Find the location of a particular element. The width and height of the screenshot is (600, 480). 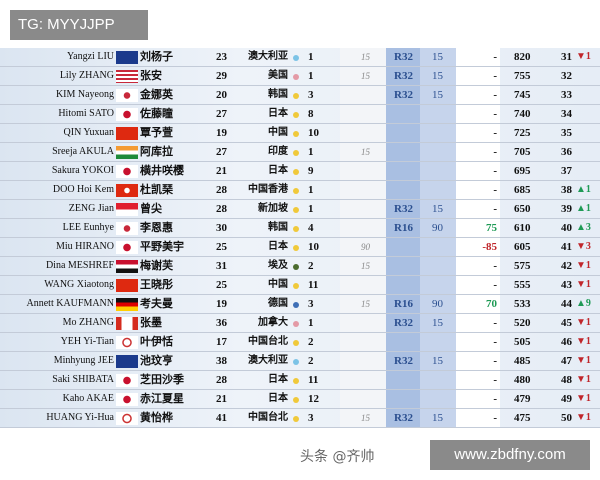

national-rank: 12 is located at coordinates (313, 399).